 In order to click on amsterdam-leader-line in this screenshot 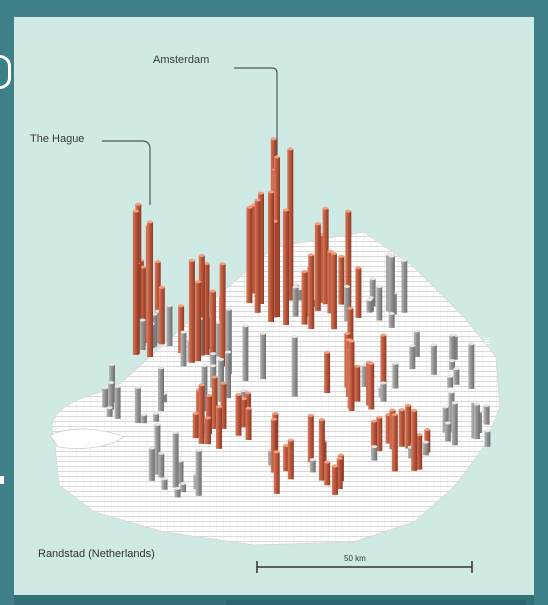, I will do `click(256, 111)`.